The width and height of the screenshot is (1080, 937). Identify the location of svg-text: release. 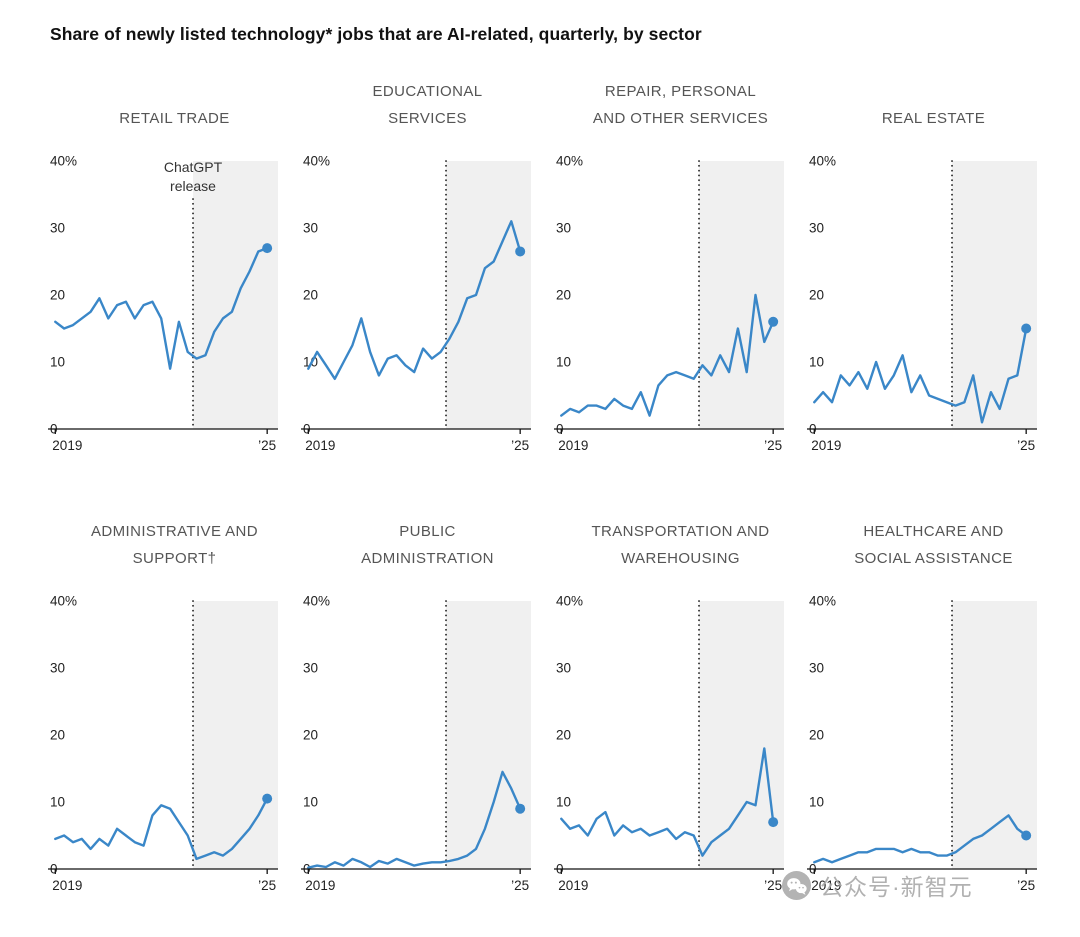
(193, 186).